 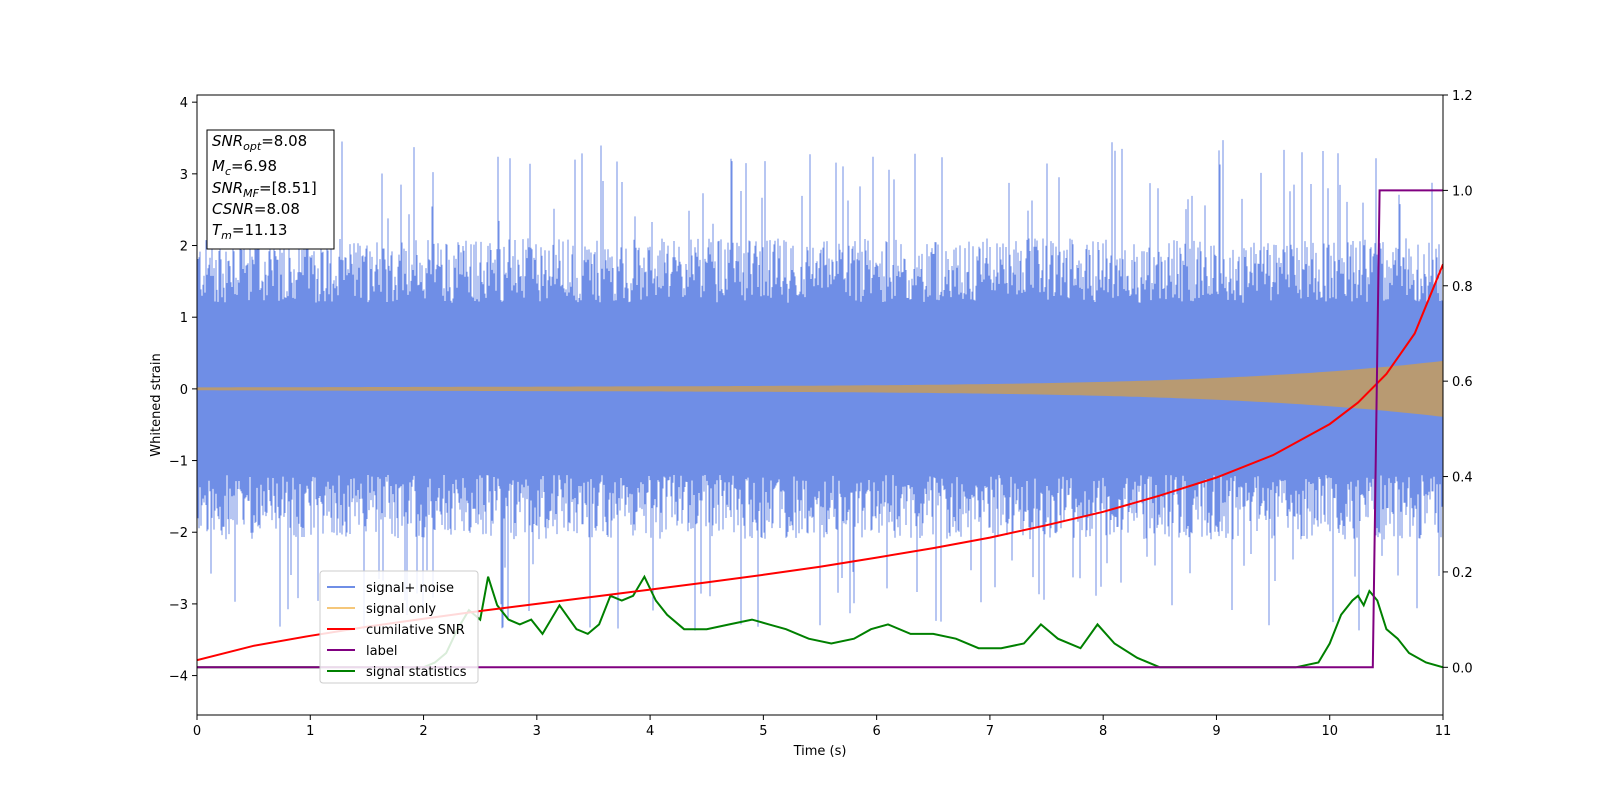 I want to click on y-right-tick-label: 0.0, so click(x=1462, y=668).